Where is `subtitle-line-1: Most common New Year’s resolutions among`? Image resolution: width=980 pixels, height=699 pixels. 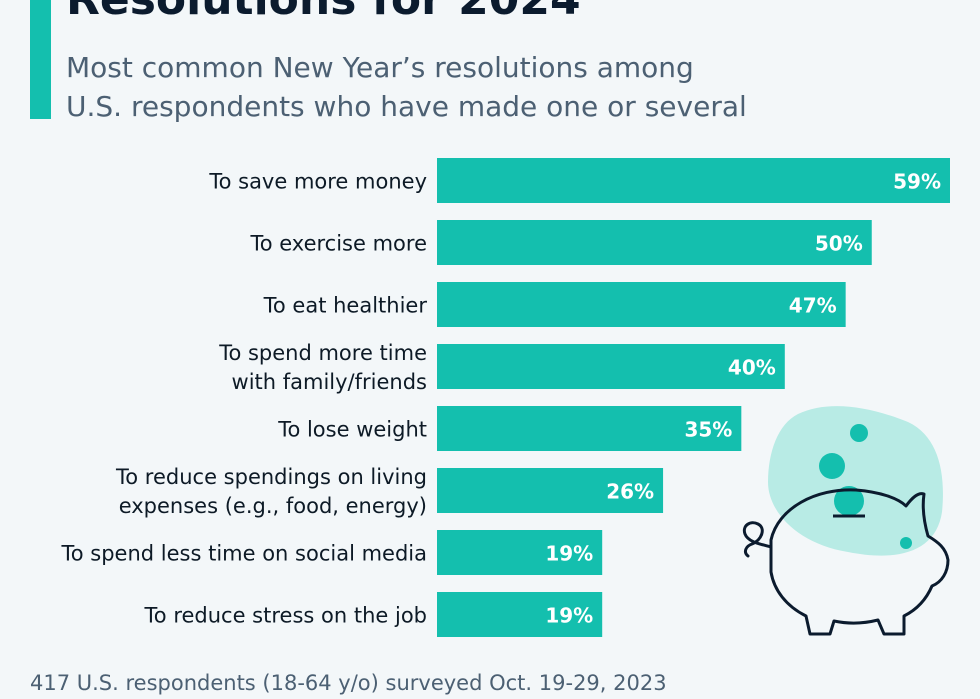 subtitle-line-1: Most common New Year’s resolutions among is located at coordinates (380, 67).